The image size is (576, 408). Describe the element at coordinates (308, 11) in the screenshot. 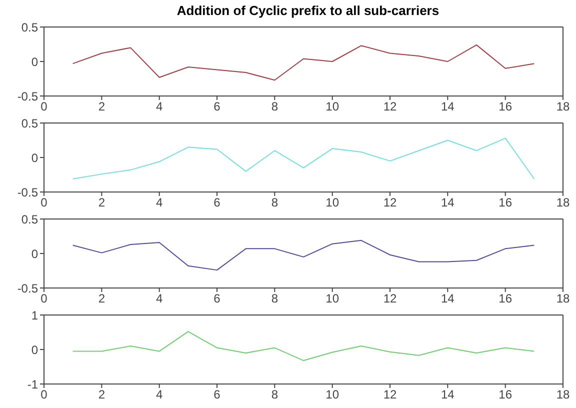

I see `chart-title: Addition of Cyclic prefix to all sub-carriers` at that location.